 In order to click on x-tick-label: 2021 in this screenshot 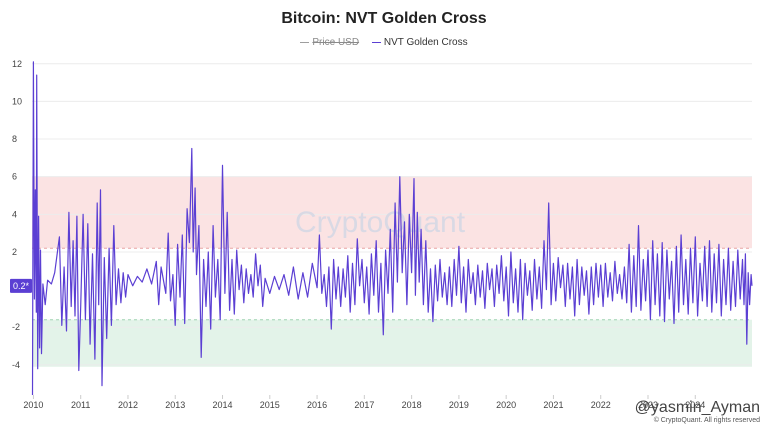, I will do `click(553, 405)`.